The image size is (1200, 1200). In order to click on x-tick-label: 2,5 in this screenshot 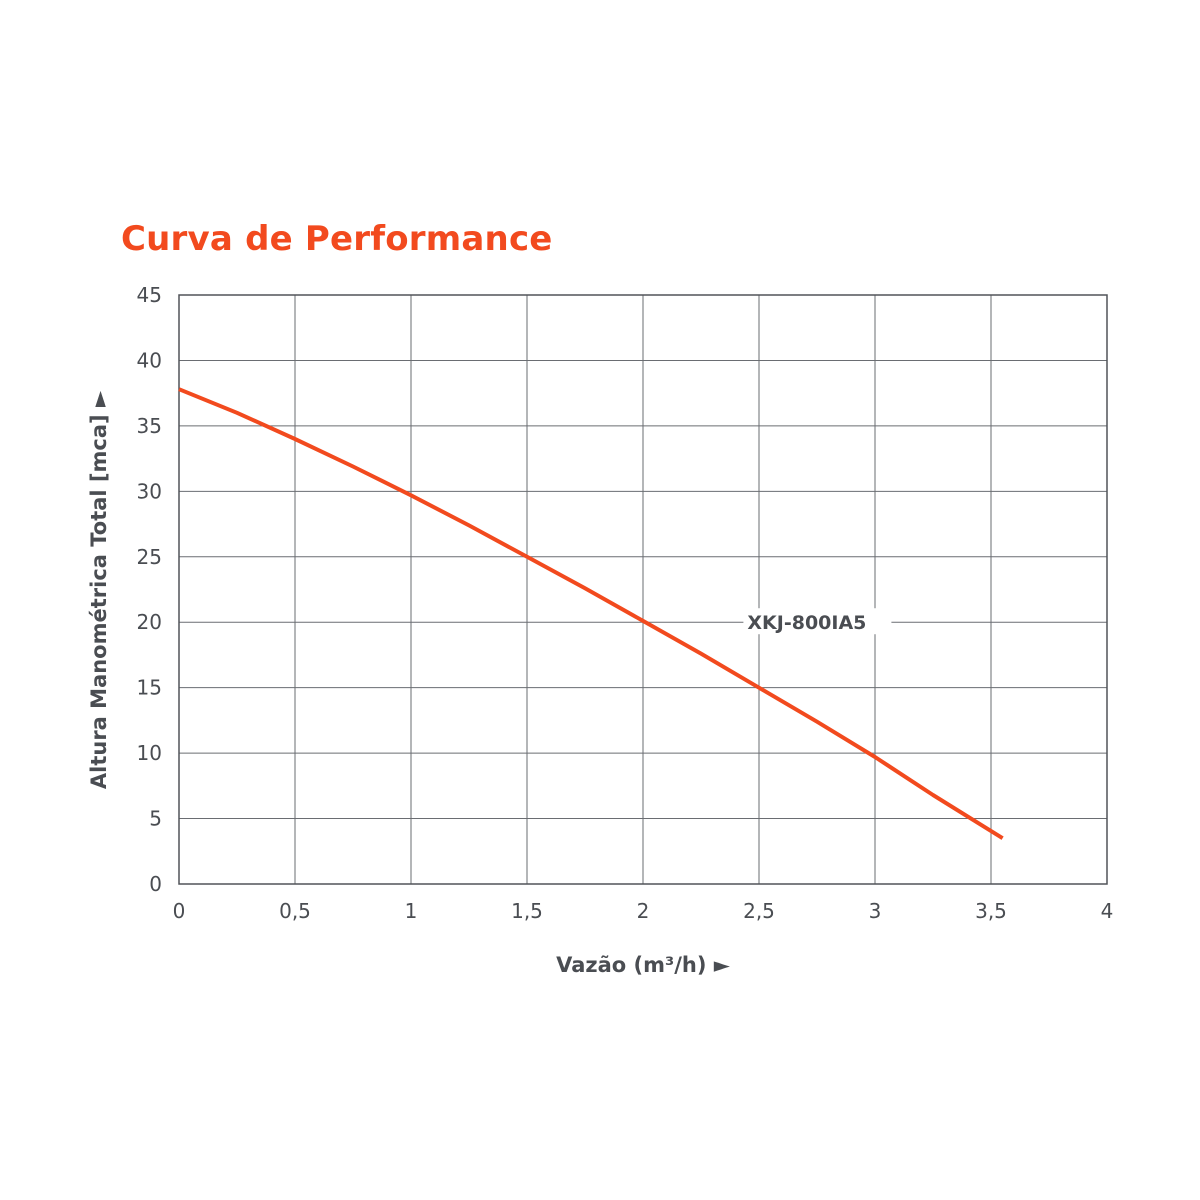, I will do `click(759, 911)`.